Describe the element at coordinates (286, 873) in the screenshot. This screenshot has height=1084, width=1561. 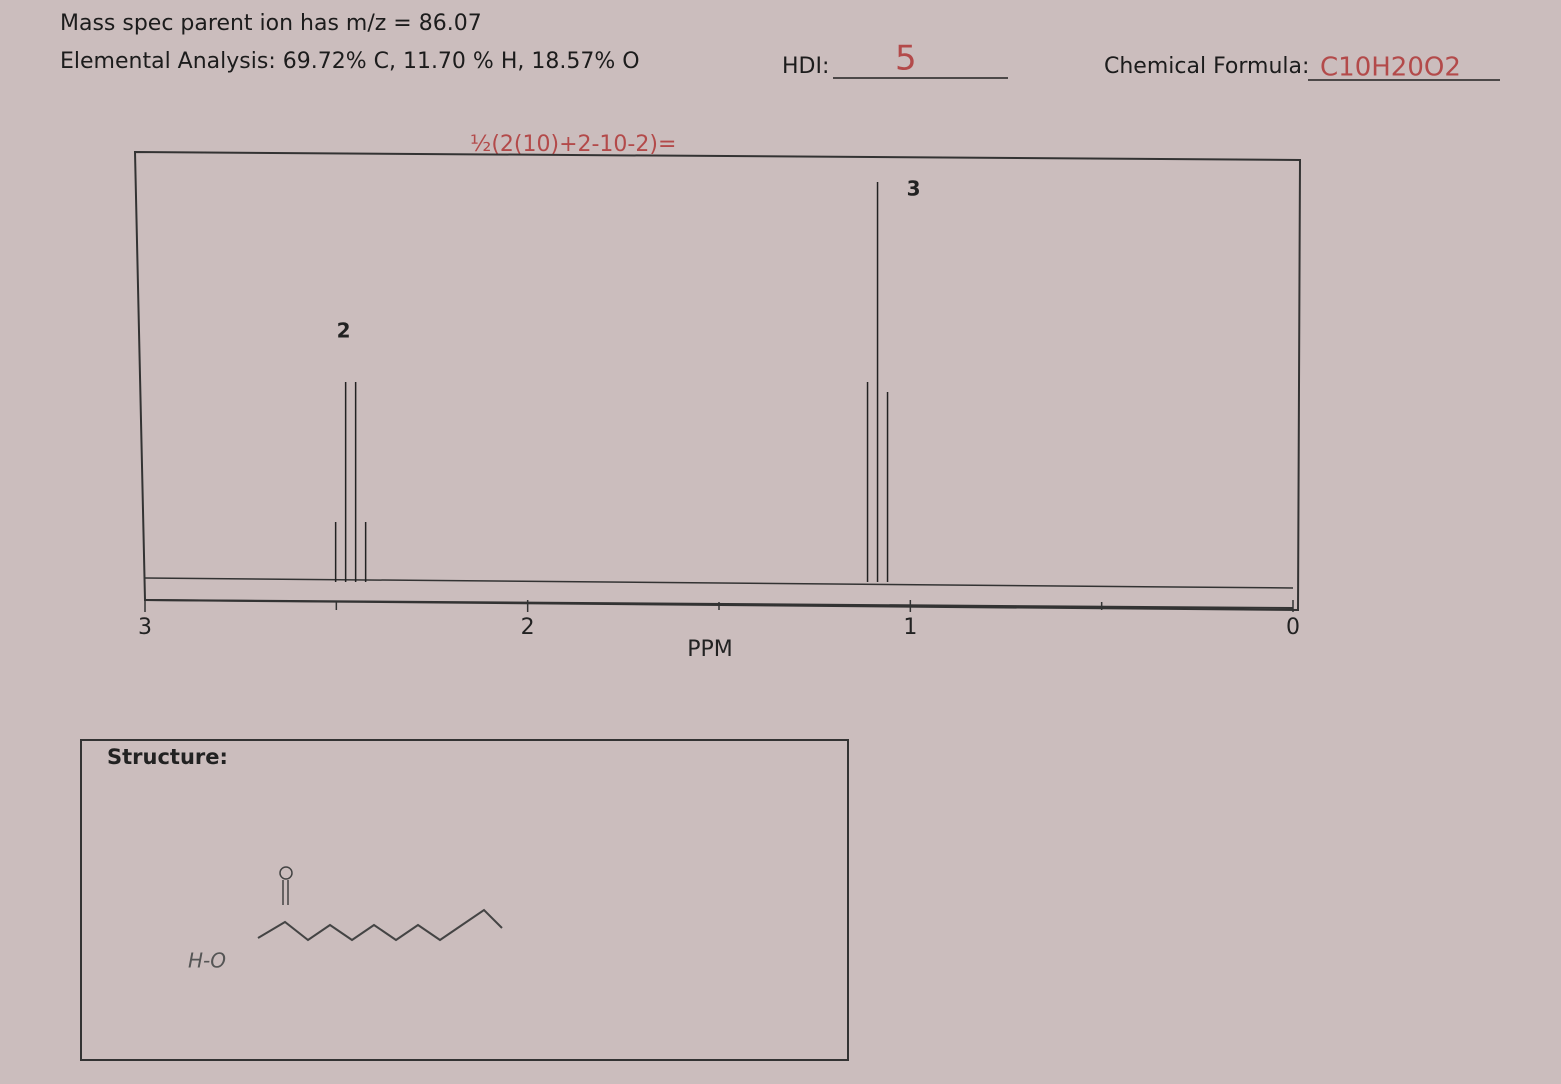
I see `carbonyl-oxygen` at that location.